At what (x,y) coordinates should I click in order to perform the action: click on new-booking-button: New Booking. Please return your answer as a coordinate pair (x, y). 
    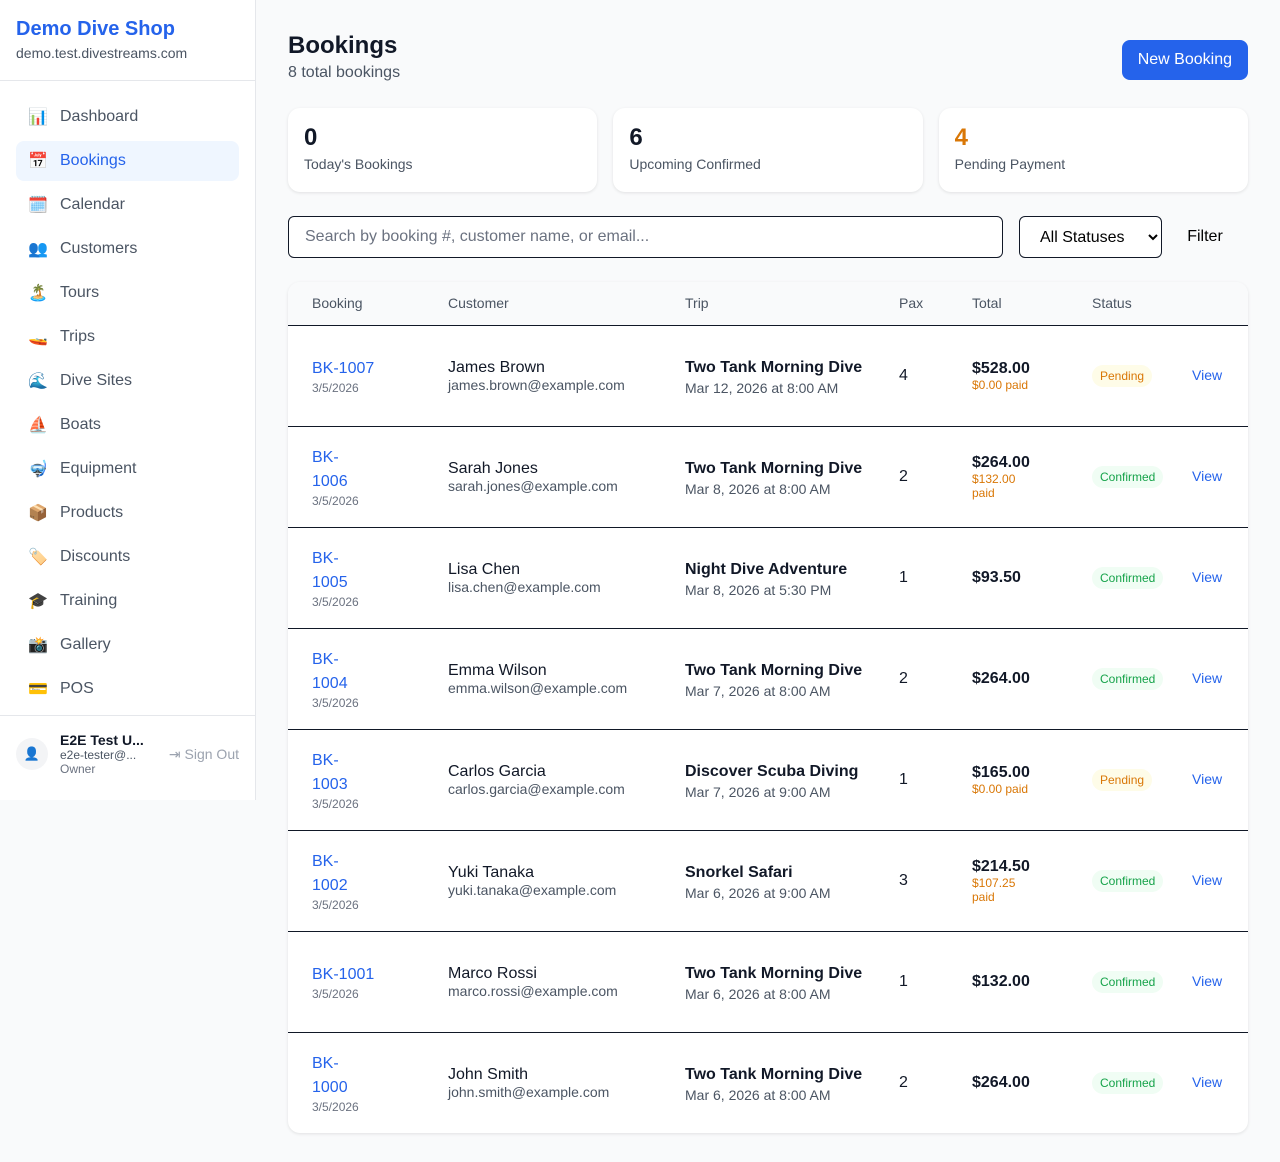
    Looking at the image, I should click on (1184, 60).